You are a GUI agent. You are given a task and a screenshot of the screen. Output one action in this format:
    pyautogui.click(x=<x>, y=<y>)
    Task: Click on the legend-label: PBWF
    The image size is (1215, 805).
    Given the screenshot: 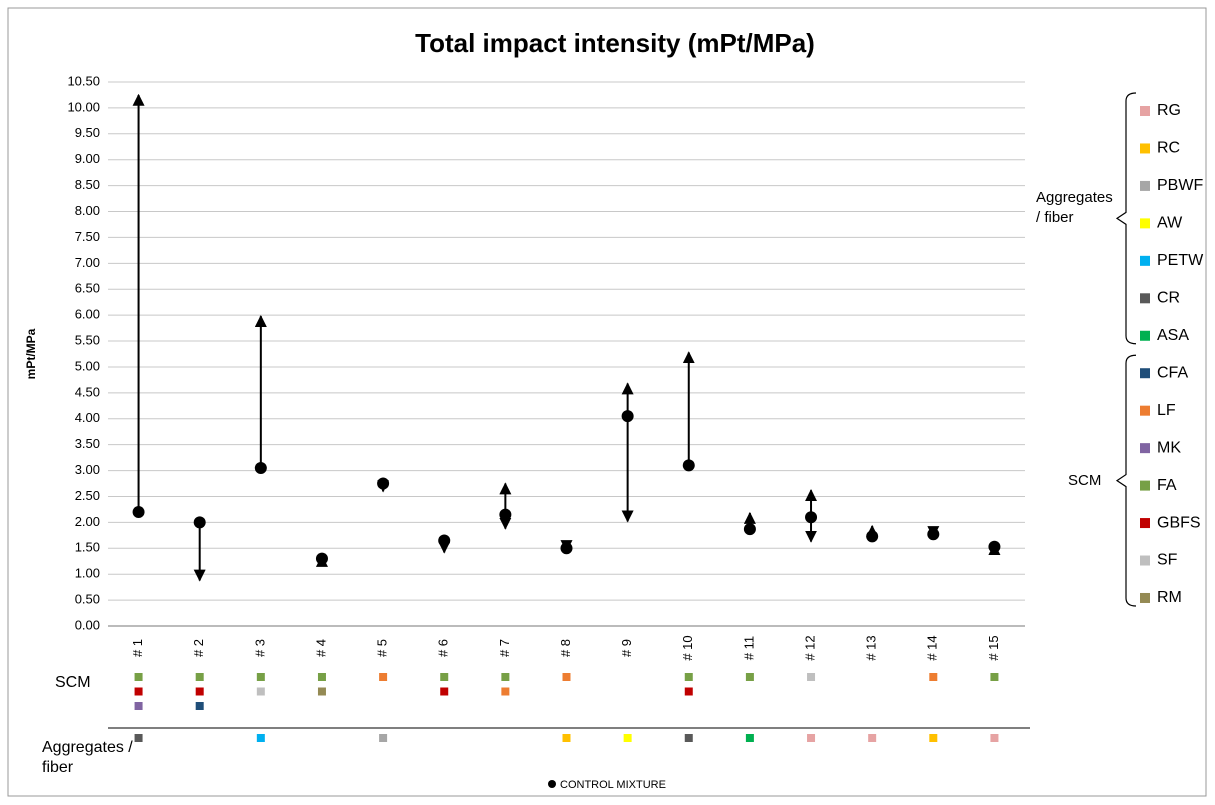 What is the action you would take?
    pyautogui.click(x=1180, y=185)
    